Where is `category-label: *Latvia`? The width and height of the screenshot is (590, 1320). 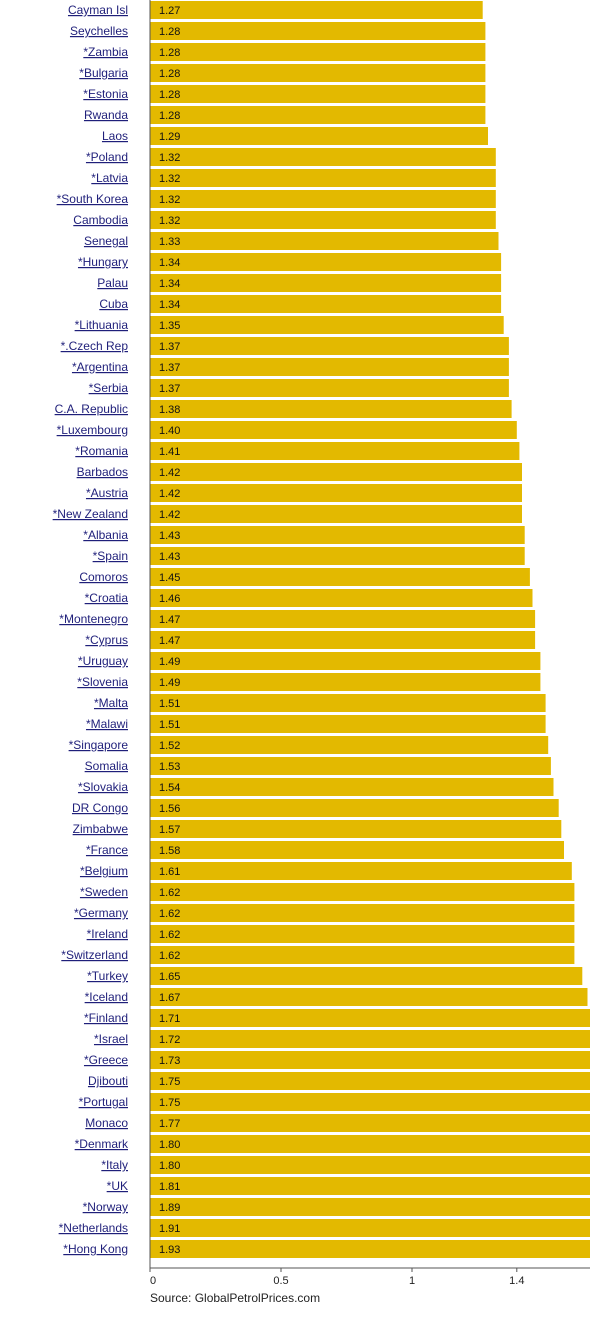
category-label: *Latvia is located at coordinates (109, 178).